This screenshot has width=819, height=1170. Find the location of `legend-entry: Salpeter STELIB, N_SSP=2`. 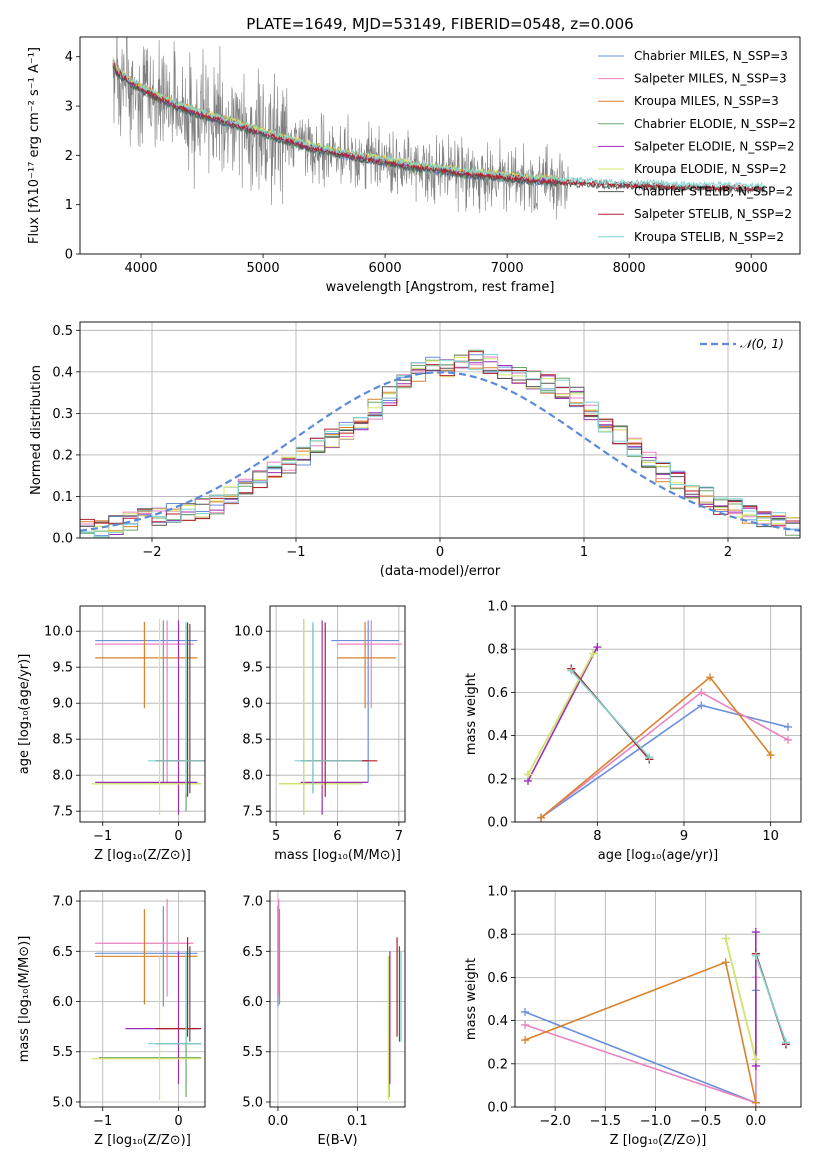

legend-entry: Salpeter STELIB, N_SSP=2 is located at coordinates (713, 214).